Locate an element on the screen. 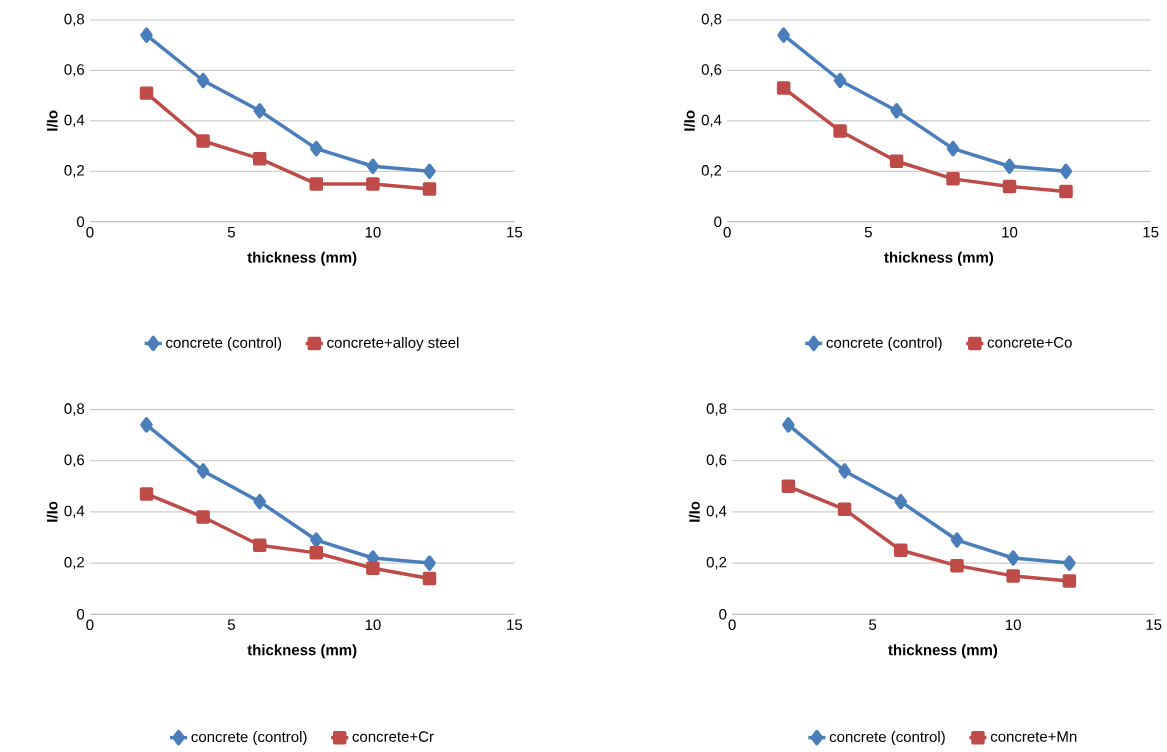  legend-label: concrete+Co is located at coordinates (1029, 342).